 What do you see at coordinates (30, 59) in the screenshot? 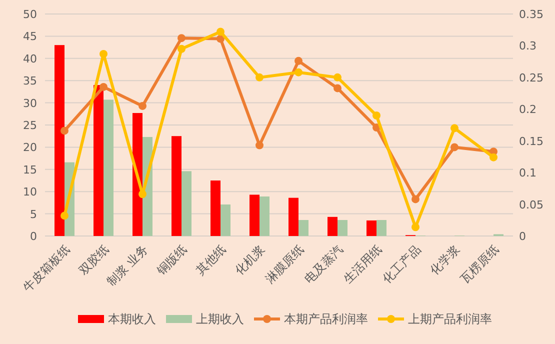
I see `y-tick-label: 40` at bounding box center [30, 59].